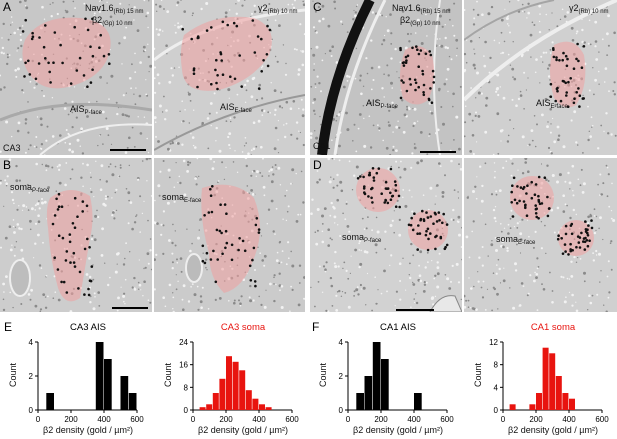 This screenshot has height=439, width=617. I want to click on y-tick-label: 0, so click(31, 410).